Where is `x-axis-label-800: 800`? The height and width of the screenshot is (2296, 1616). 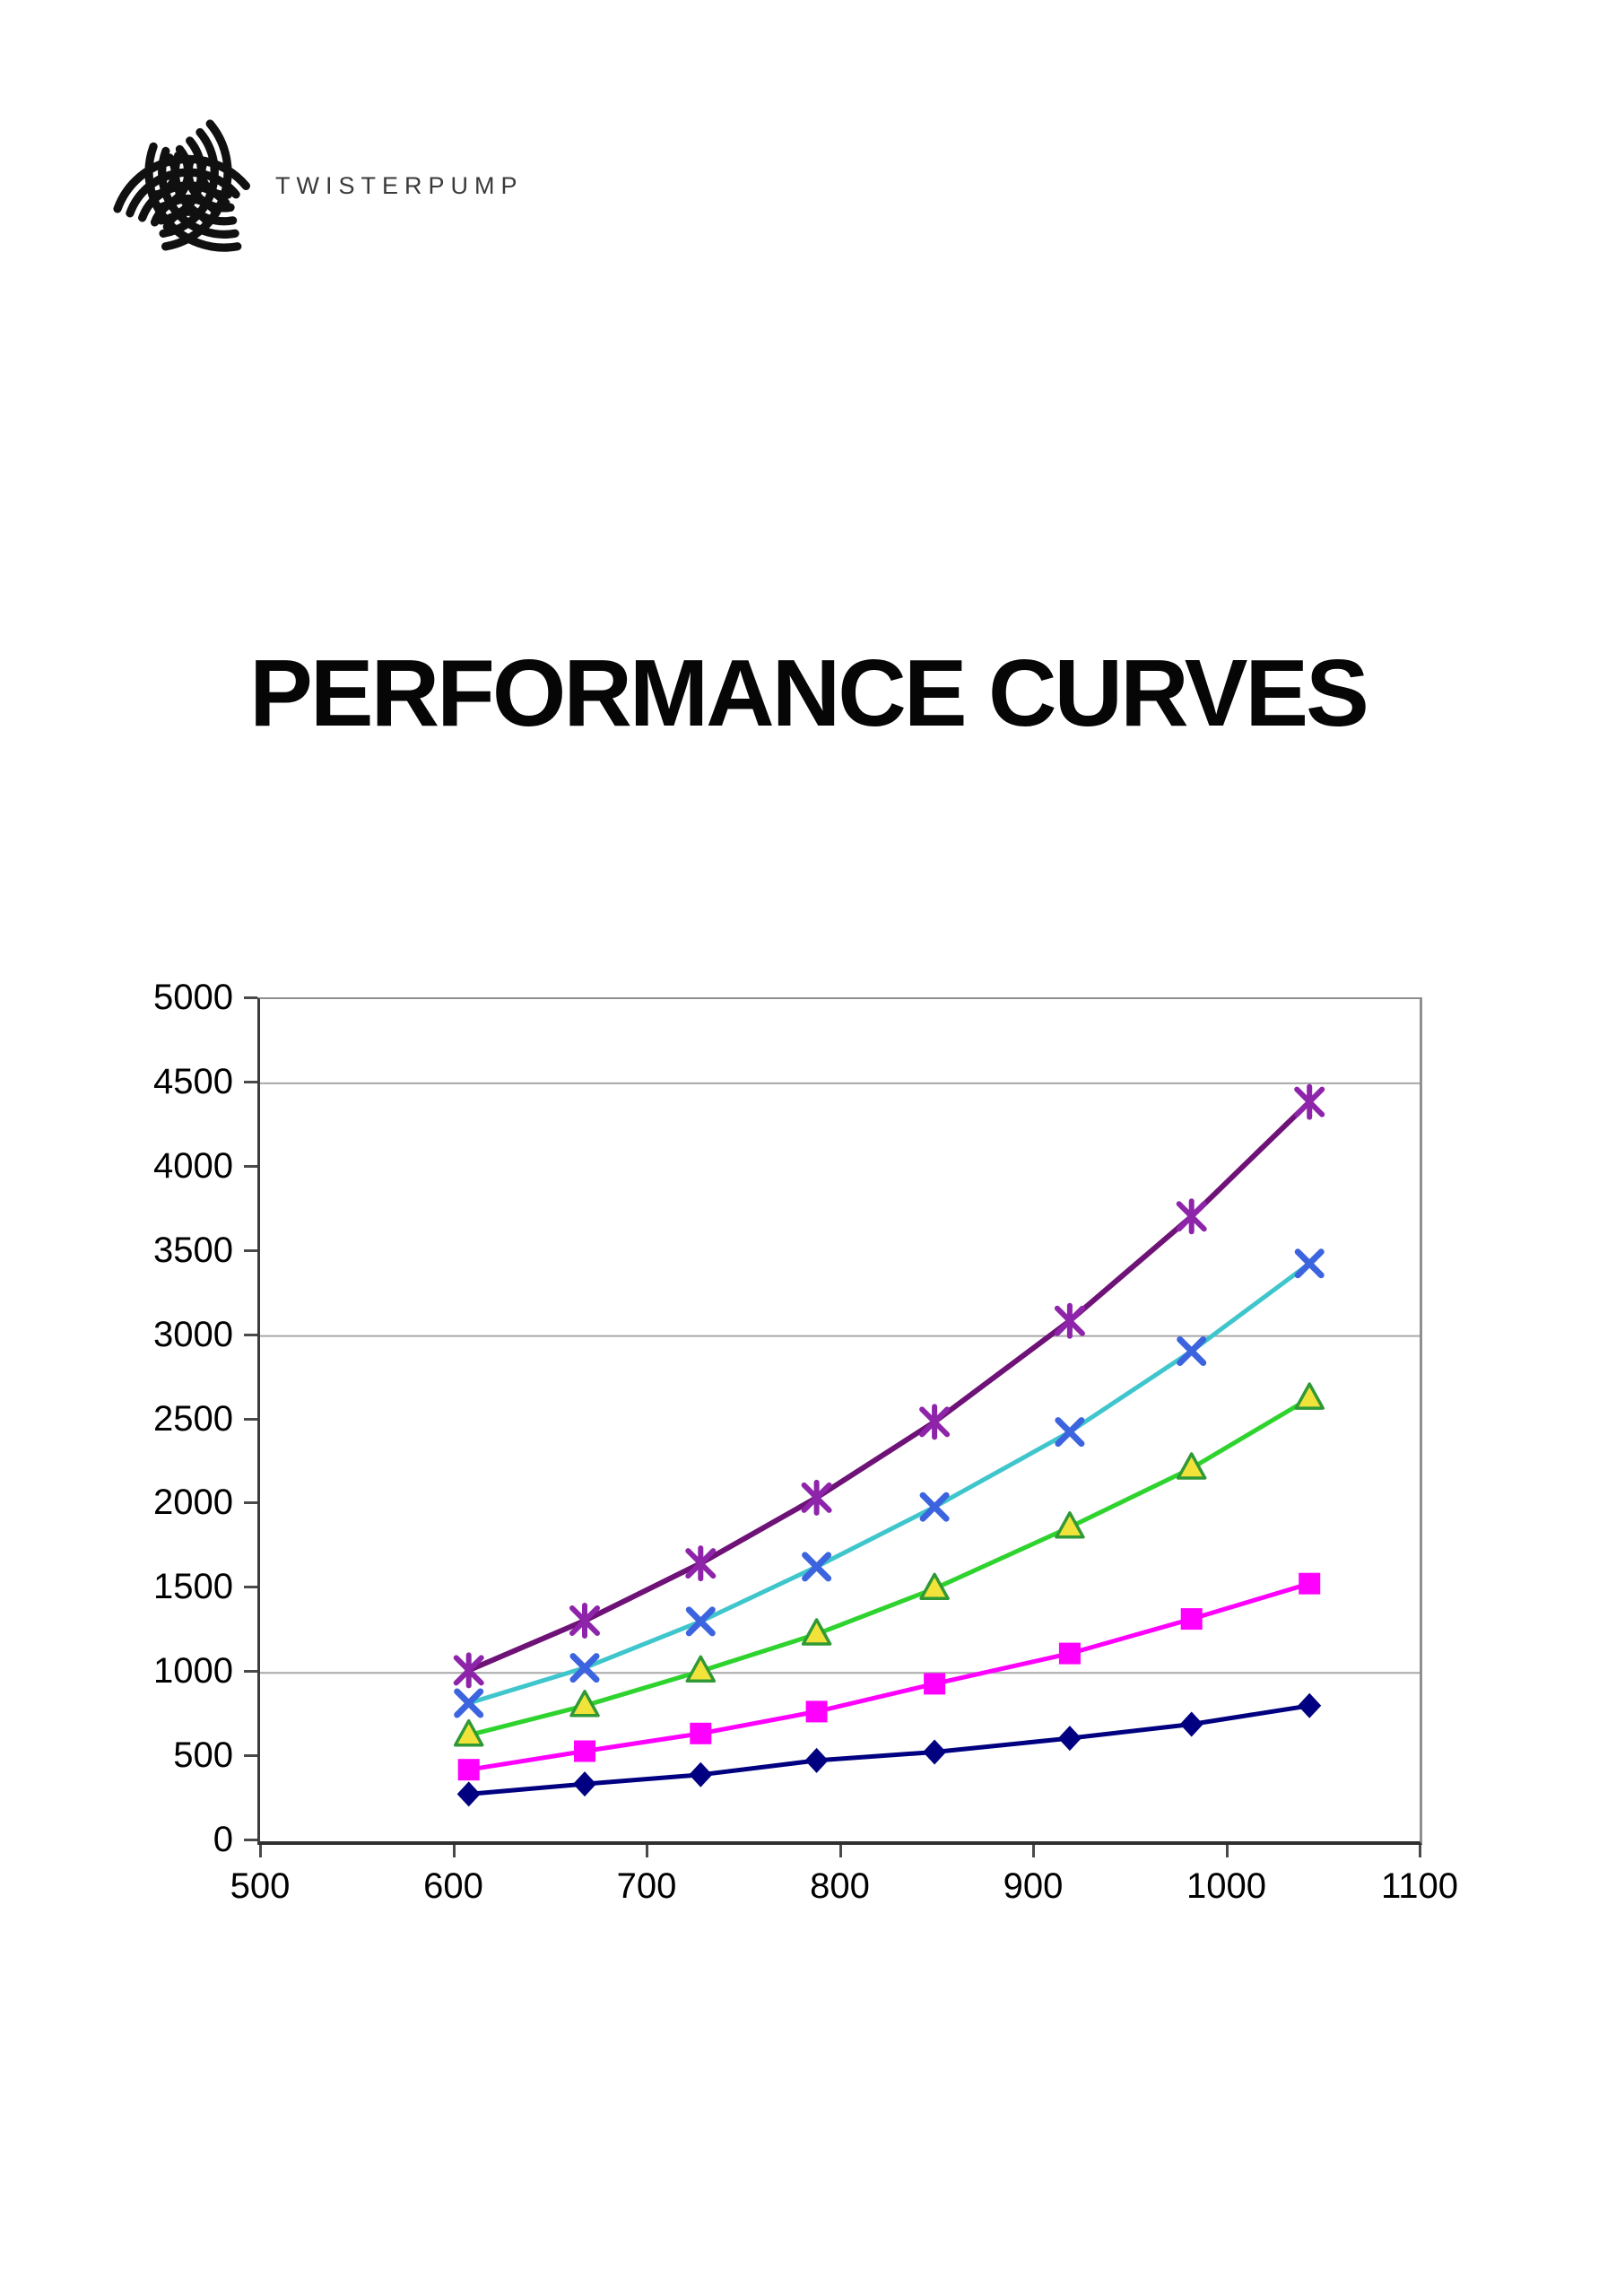 x-axis-label-800: 800 is located at coordinates (840, 1886).